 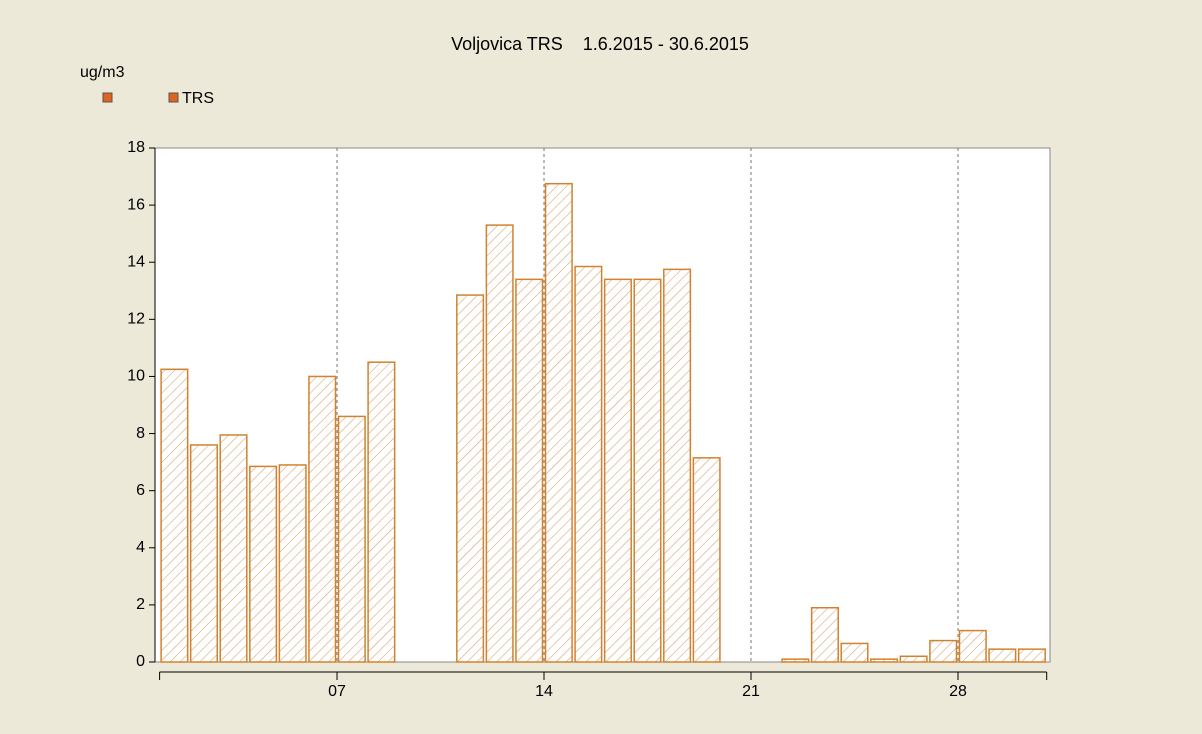 What do you see at coordinates (600, 44) in the screenshot?
I see `chart-title: Voljovica TRS 1.6.2015 - 30.6.2015` at bounding box center [600, 44].